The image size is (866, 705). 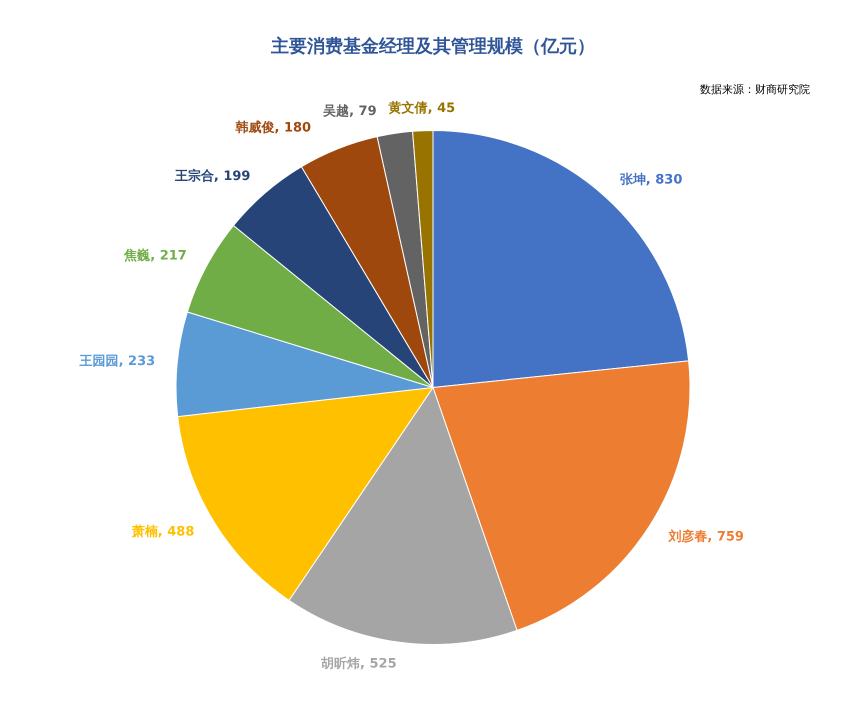 What do you see at coordinates (232, 176) in the screenshot?
I see `data-label: , 199` at bounding box center [232, 176].